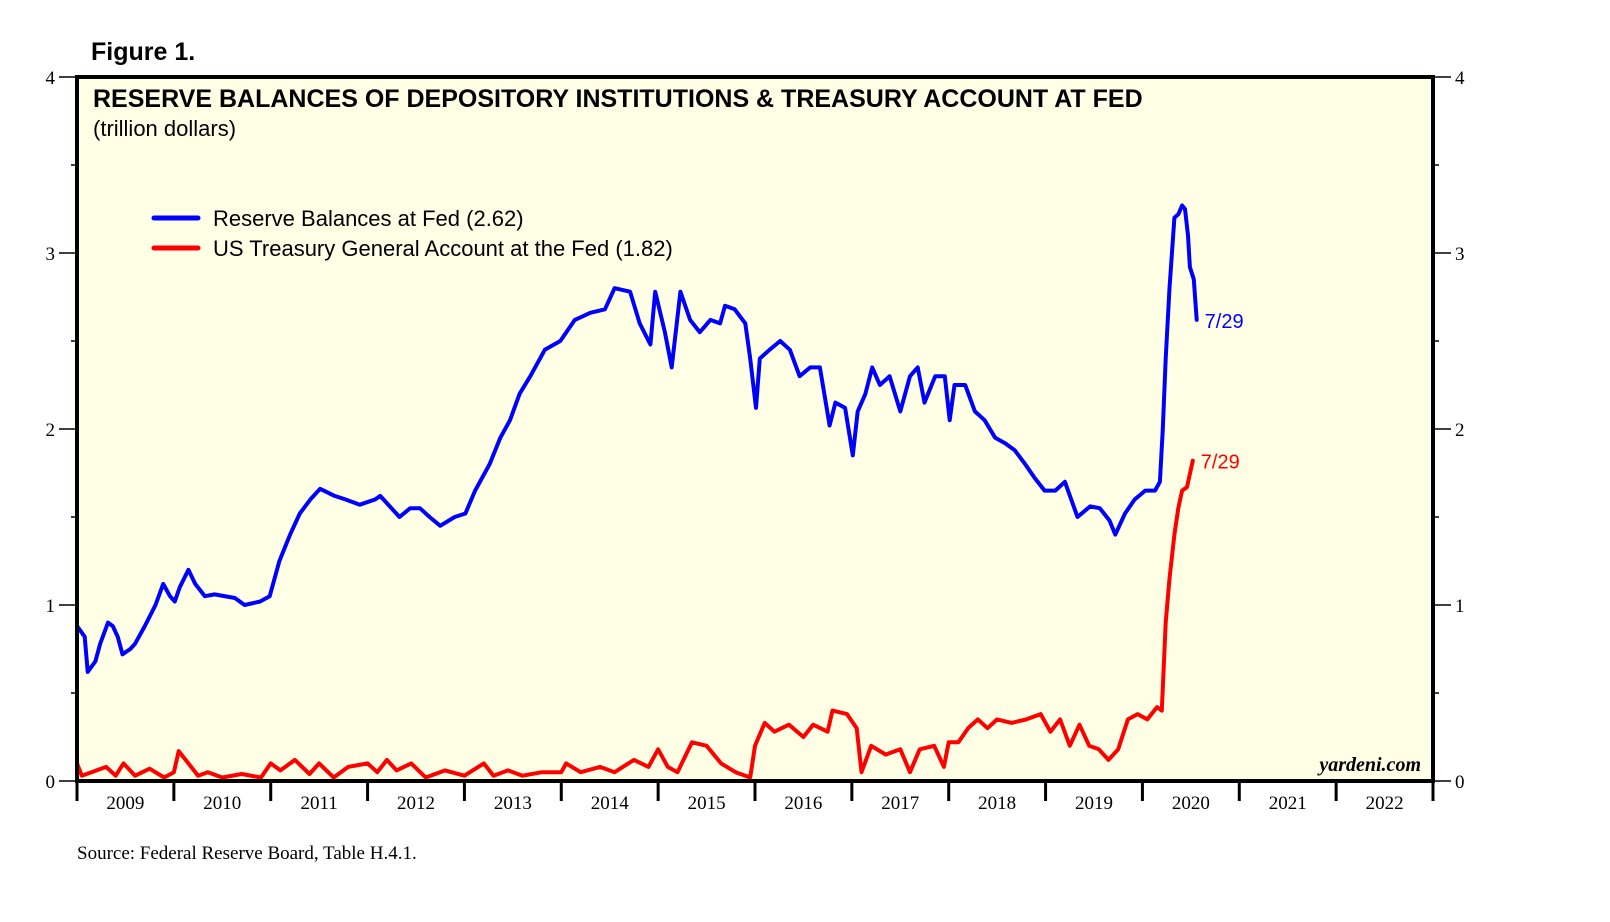  Describe the element at coordinates (368, 218) in the screenshot. I see `legend-label-reserve: Reserve Balances at Fed (2.62)` at that location.